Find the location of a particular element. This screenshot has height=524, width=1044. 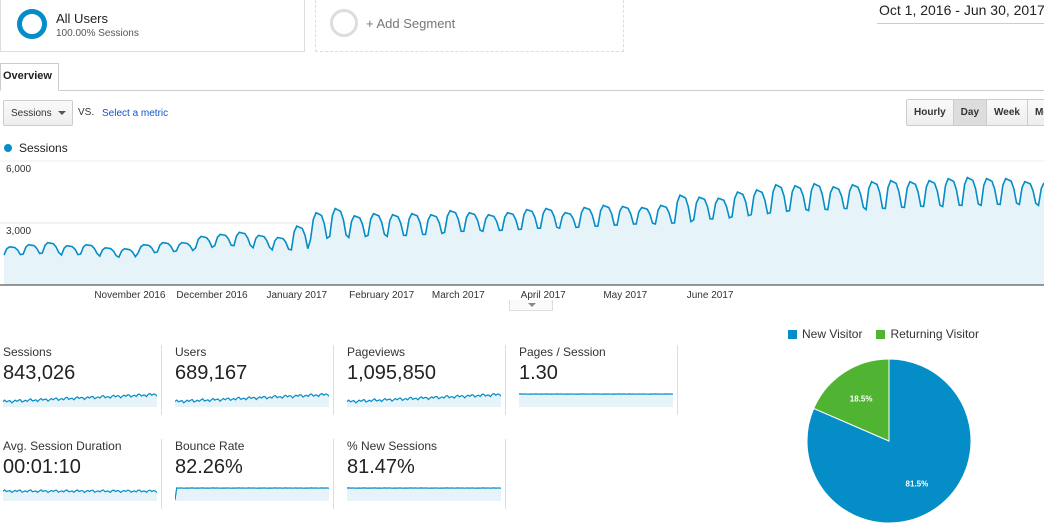

chart-legend-label: Sessions is located at coordinates (43, 148).